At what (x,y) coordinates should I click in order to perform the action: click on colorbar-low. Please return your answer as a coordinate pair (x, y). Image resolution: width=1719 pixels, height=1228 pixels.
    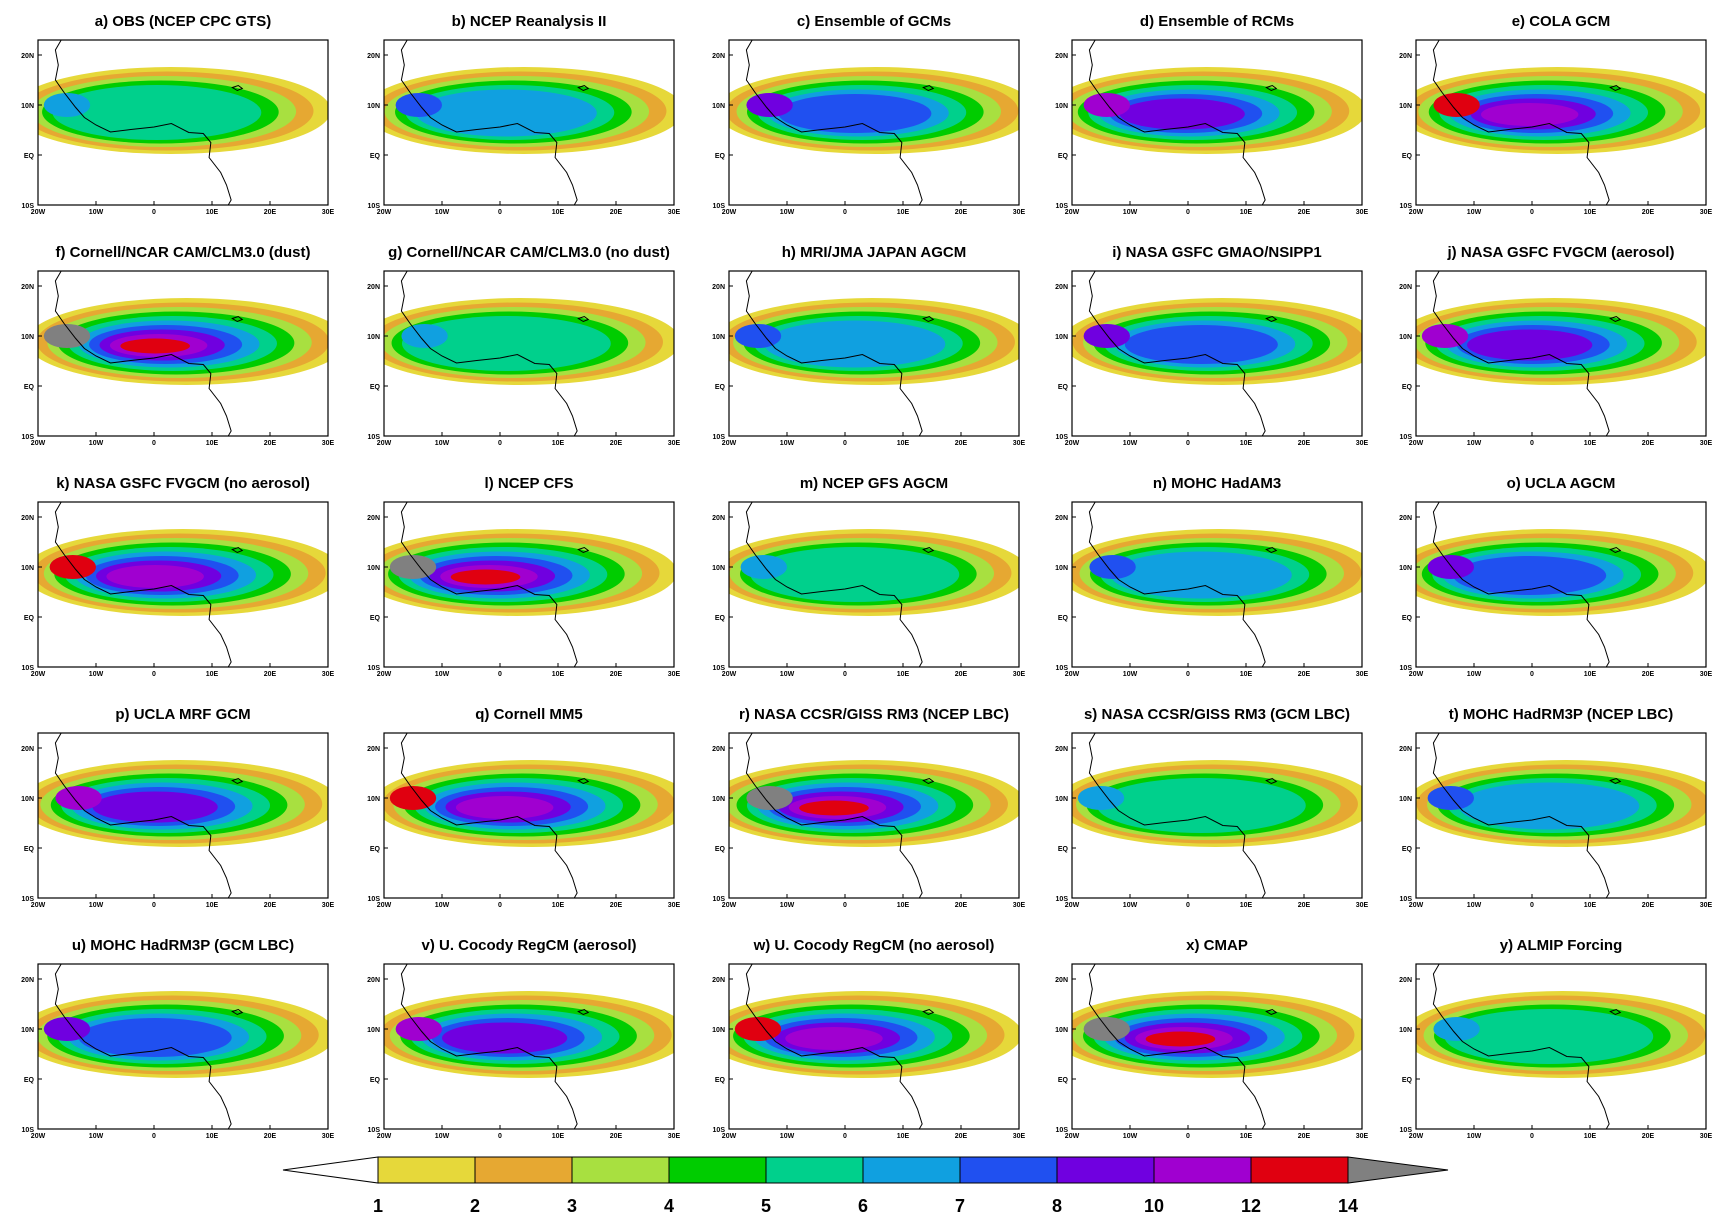
    Looking at the image, I should click on (330, 1170).